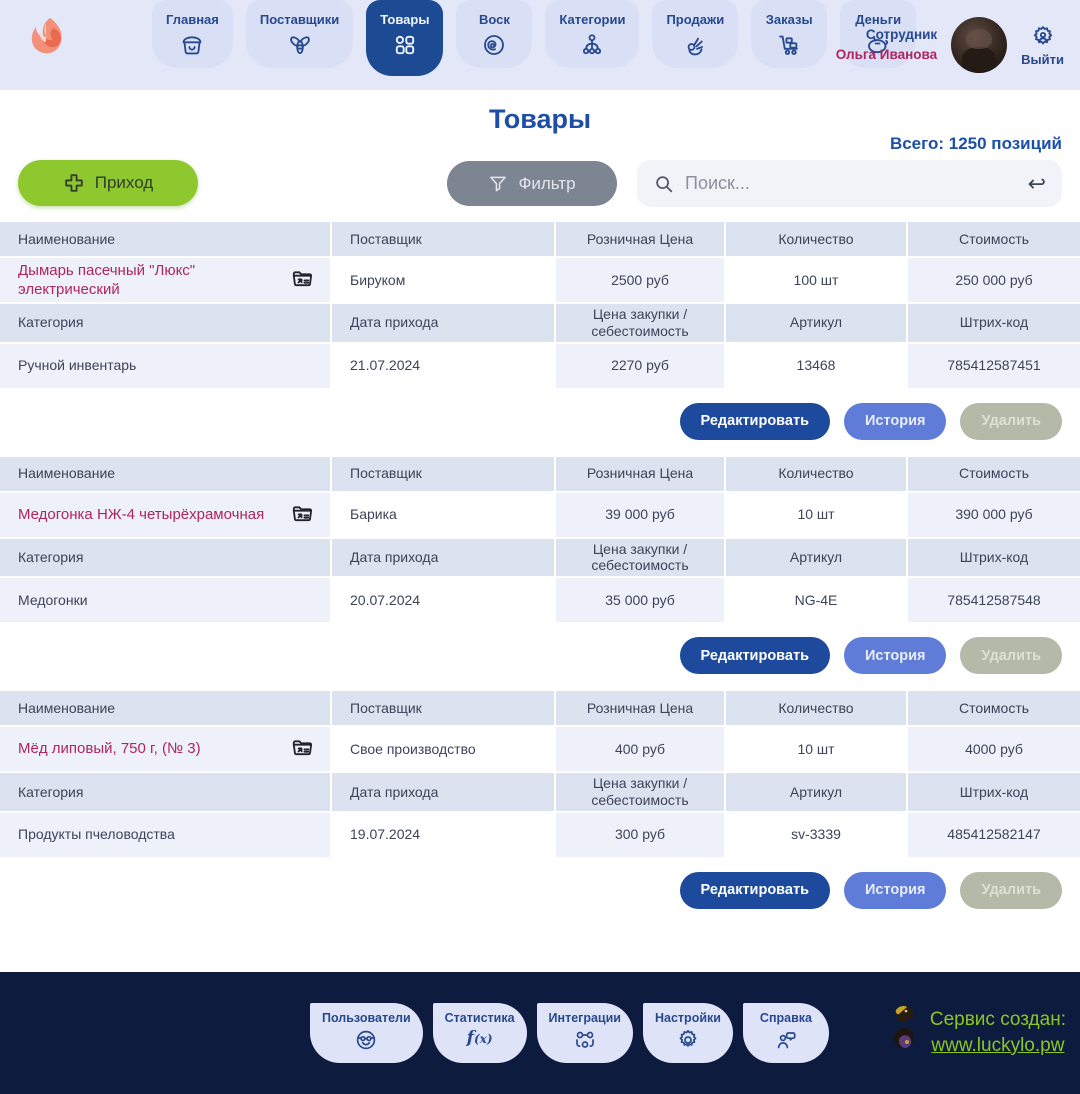  Describe the element at coordinates (640, 749) in the screenshot. I see `retail-price-cell: 400 руб` at that location.